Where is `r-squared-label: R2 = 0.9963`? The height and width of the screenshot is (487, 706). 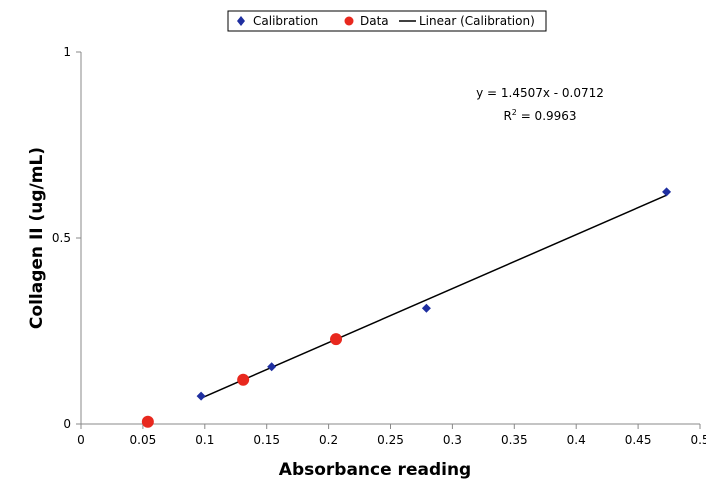 r-squared-label: R2 = 0.9963 is located at coordinates (539, 115).